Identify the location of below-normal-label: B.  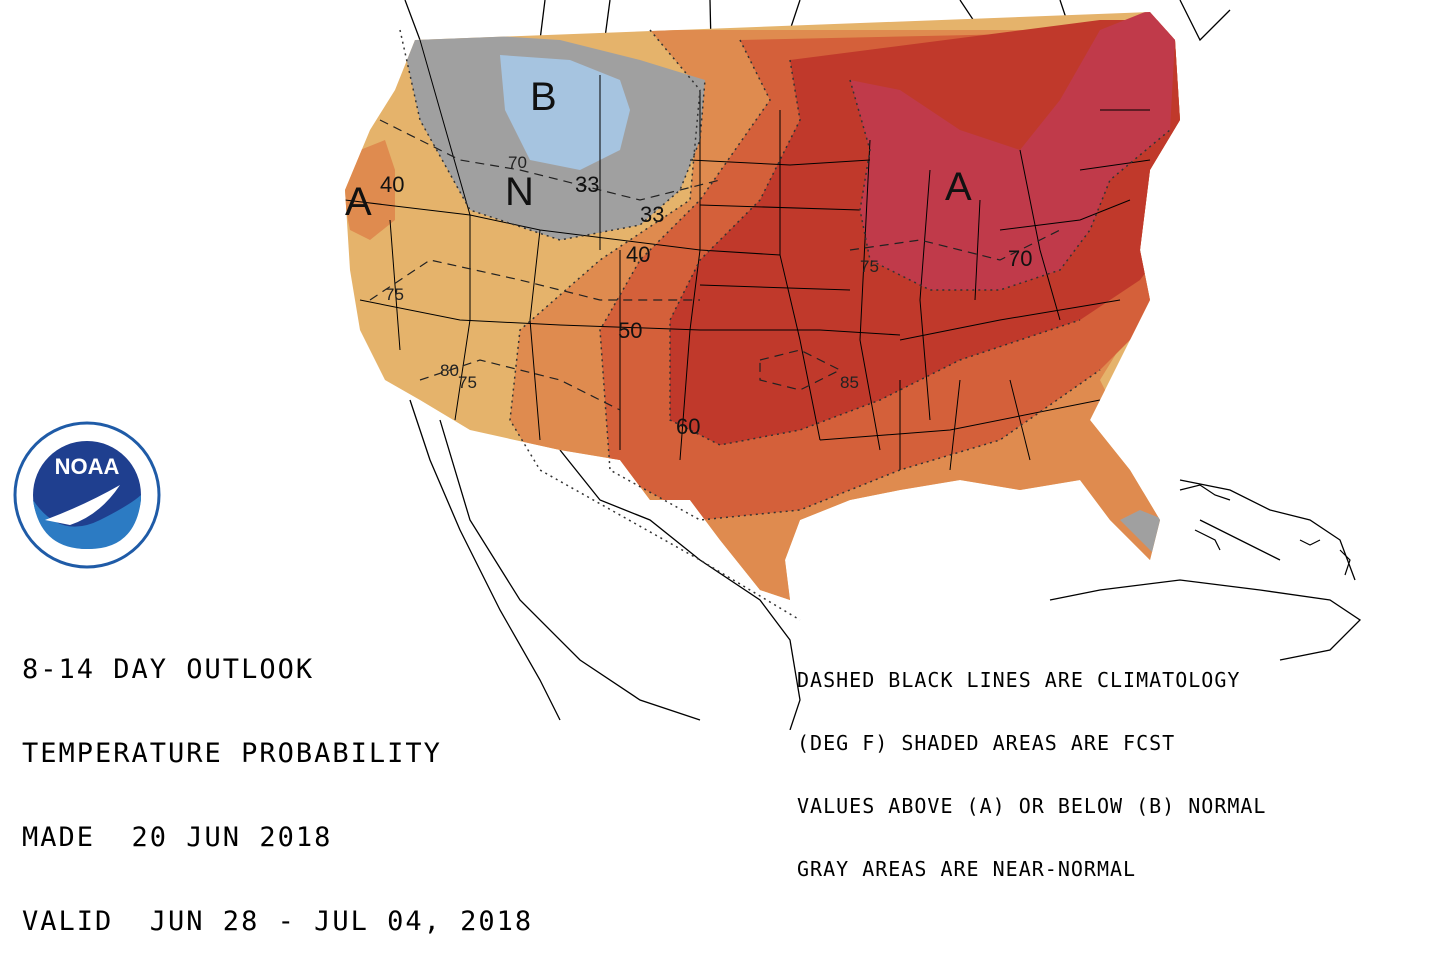
(543, 97).